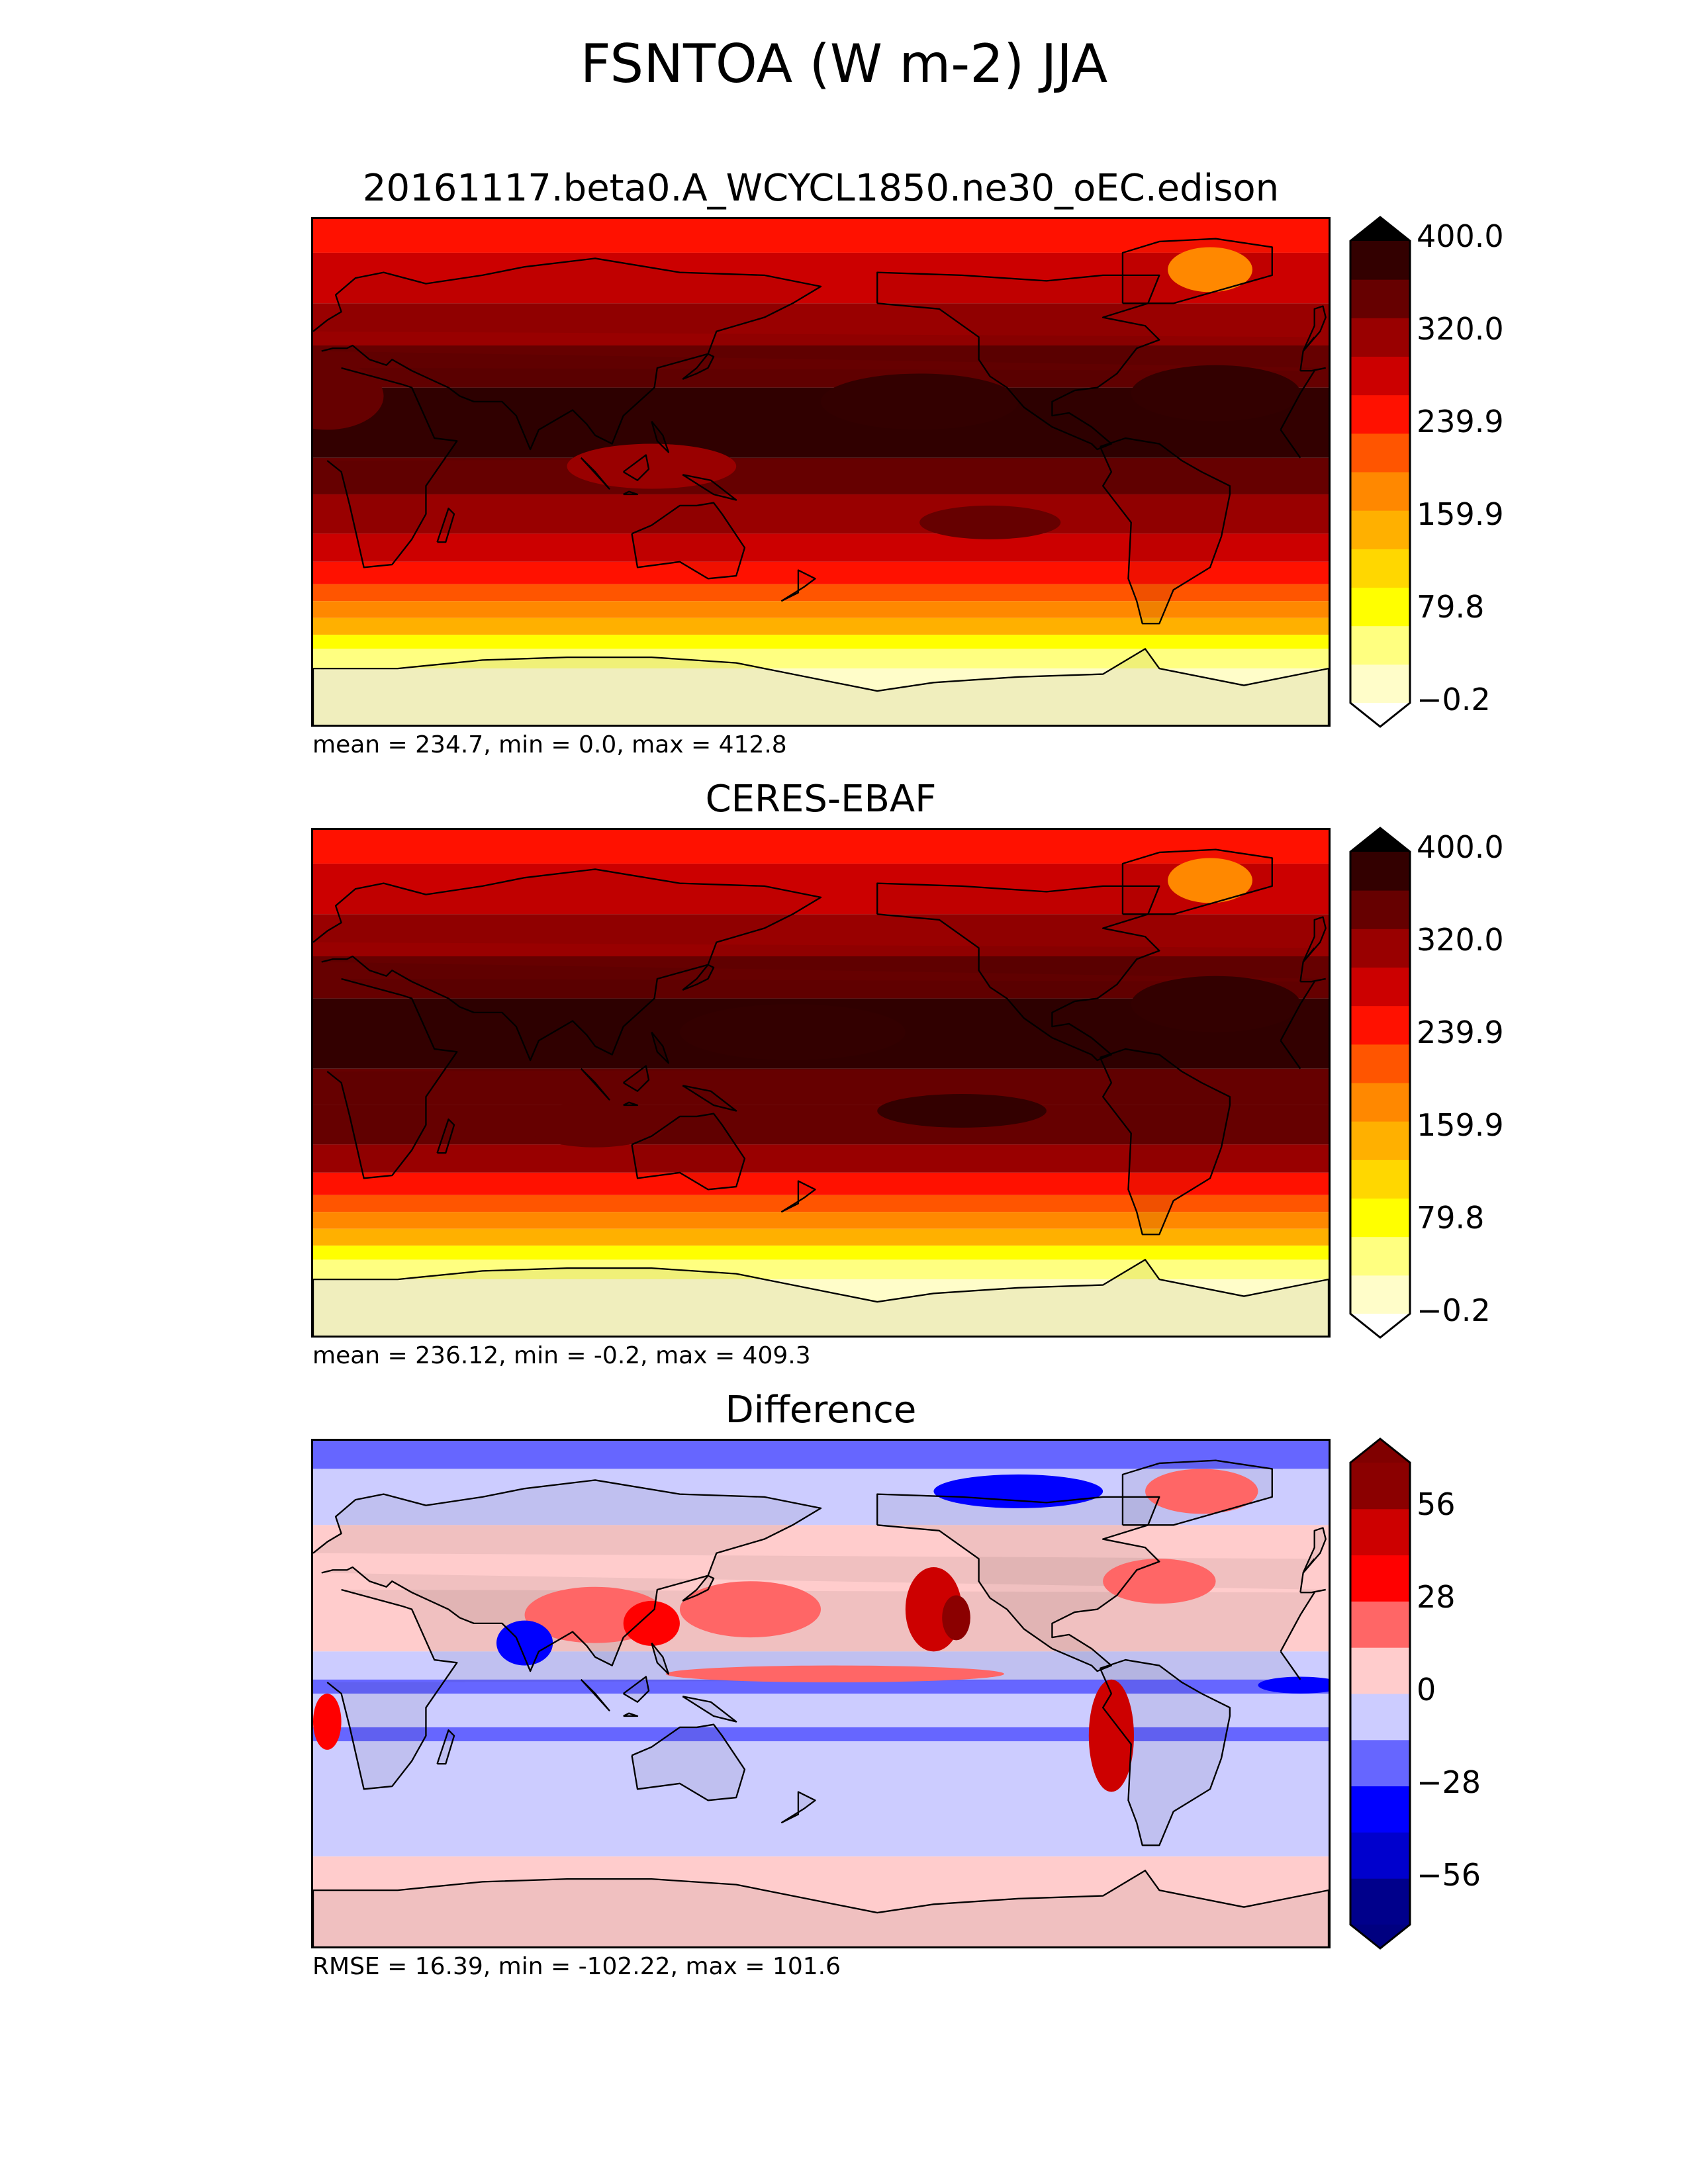  Describe the element at coordinates (1460, 236) in the screenshot. I see `colorbar-tick-label: 400.0` at that location.